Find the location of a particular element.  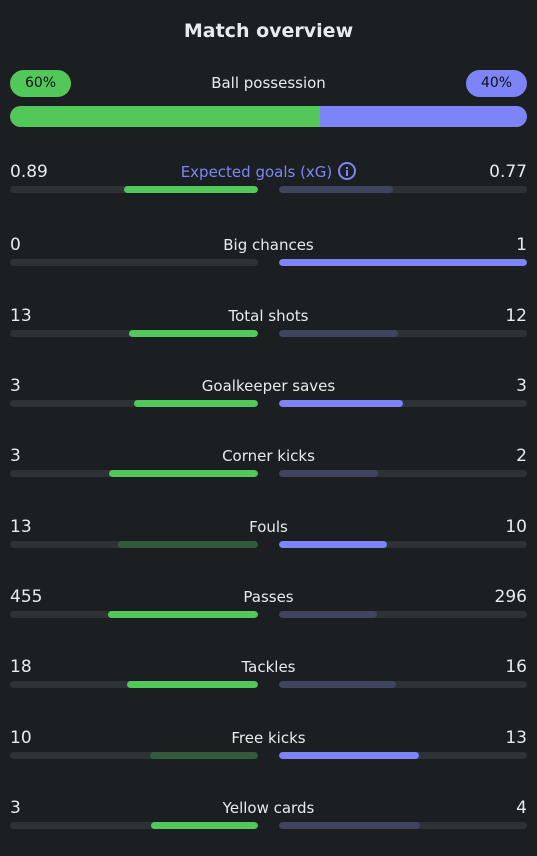

stat-label: Goalkeeper saves is located at coordinates (268, 386).